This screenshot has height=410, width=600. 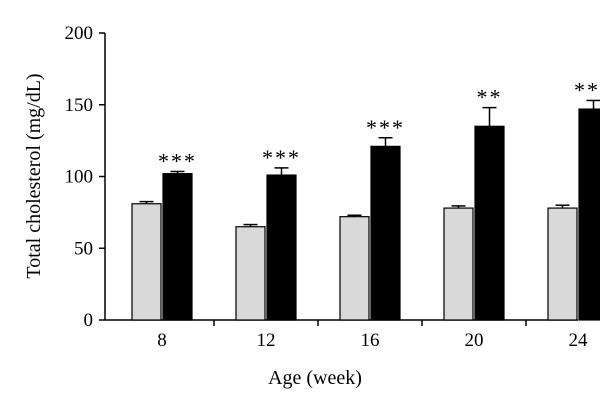 What do you see at coordinates (79, 177) in the screenshot?
I see `y-tick-label: 100` at bounding box center [79, 177].